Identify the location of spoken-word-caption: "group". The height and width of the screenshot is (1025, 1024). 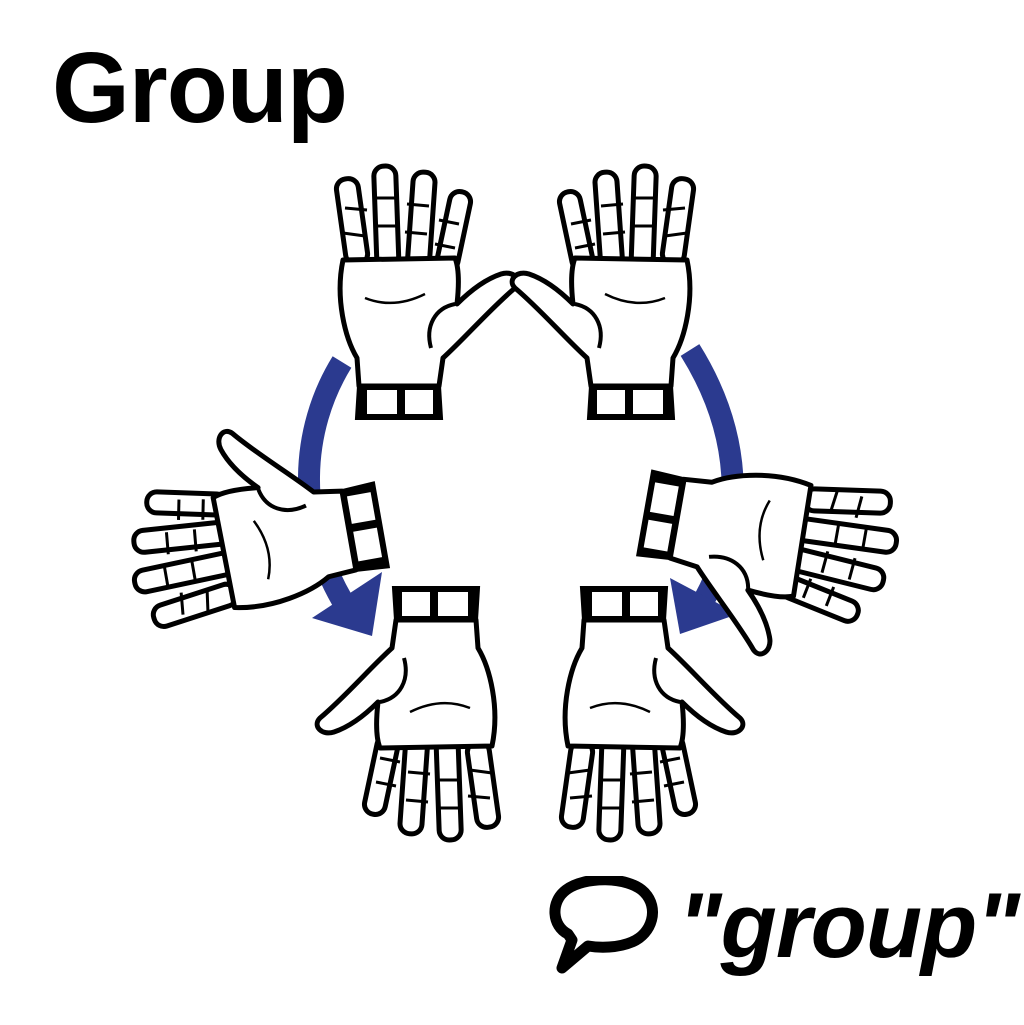
(784, 925).